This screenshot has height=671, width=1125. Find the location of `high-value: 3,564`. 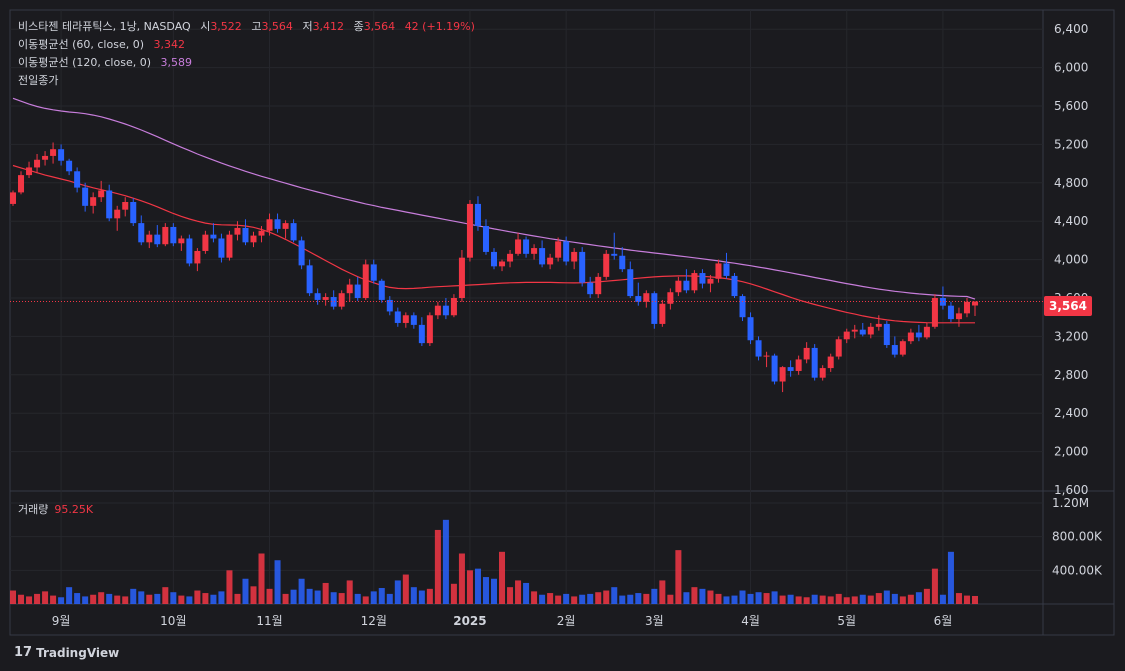

high-value: 3,564 is located at coordinates (277, 26).